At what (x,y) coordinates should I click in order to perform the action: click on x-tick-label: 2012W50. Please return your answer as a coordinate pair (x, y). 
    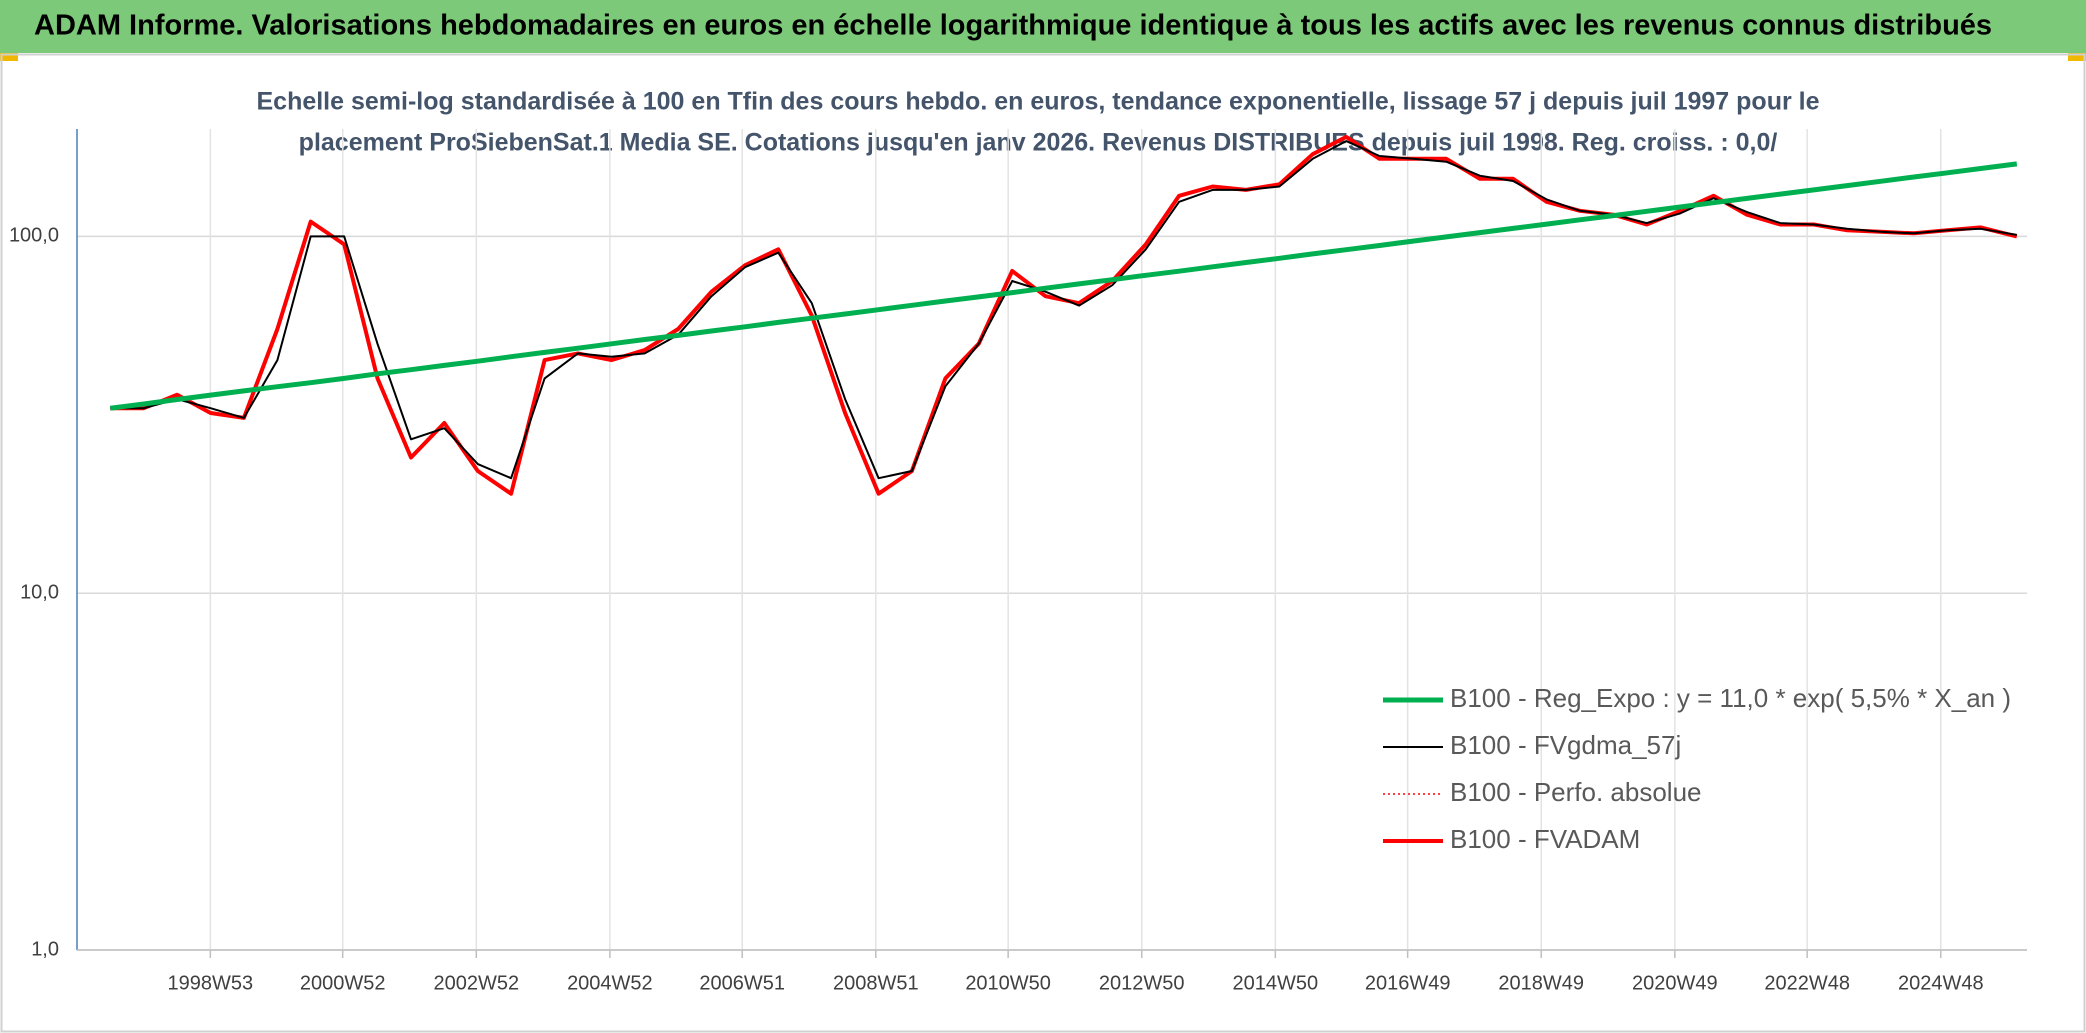
    Looking at the image, I should click on (1142, 983).